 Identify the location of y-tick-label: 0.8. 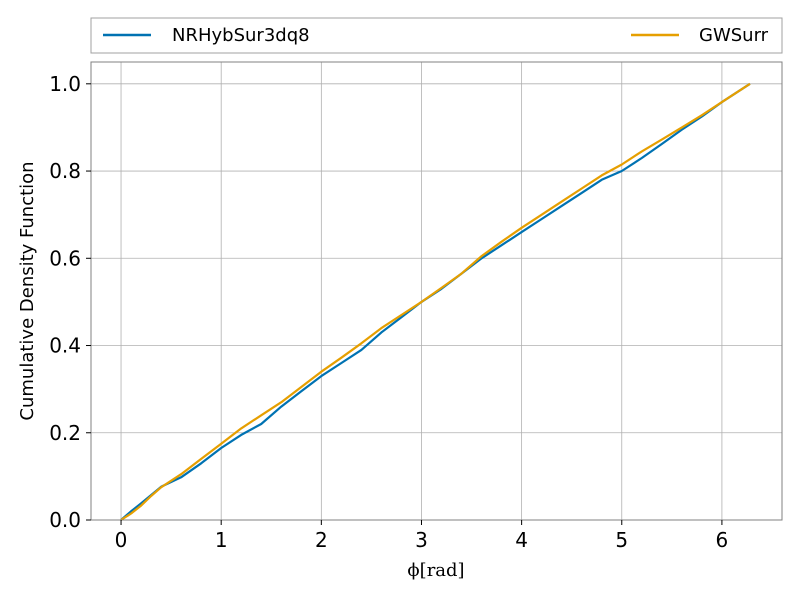
(65, 171).